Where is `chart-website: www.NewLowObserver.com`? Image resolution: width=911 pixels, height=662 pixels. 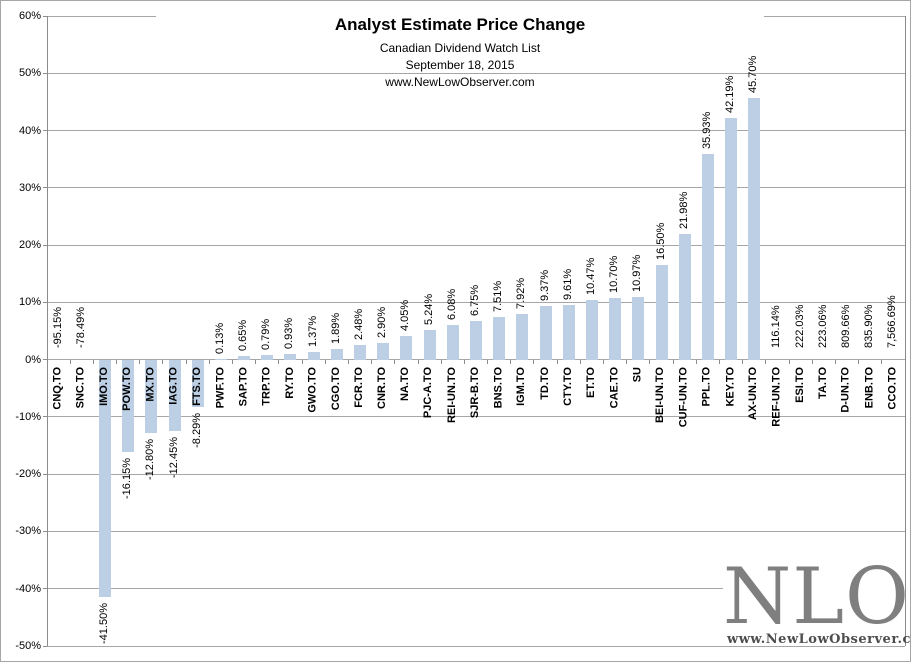
chart-website: www.NewLowObserver.com is located at coordinates (460, 82).